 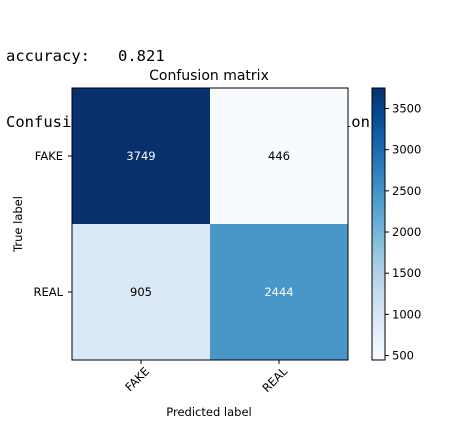 I want to click on colorbar-tick-label: 3000, so click(x=406, y=150).